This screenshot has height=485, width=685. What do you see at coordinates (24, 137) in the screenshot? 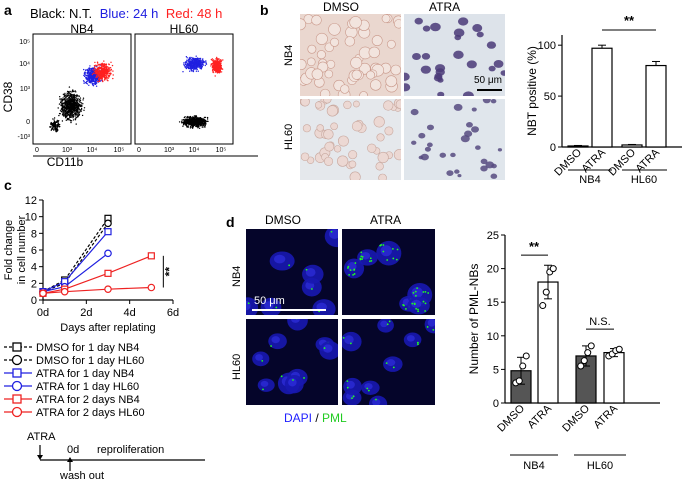
I see `flow-ytick-4: -10³` at bounding box center [24, 137].